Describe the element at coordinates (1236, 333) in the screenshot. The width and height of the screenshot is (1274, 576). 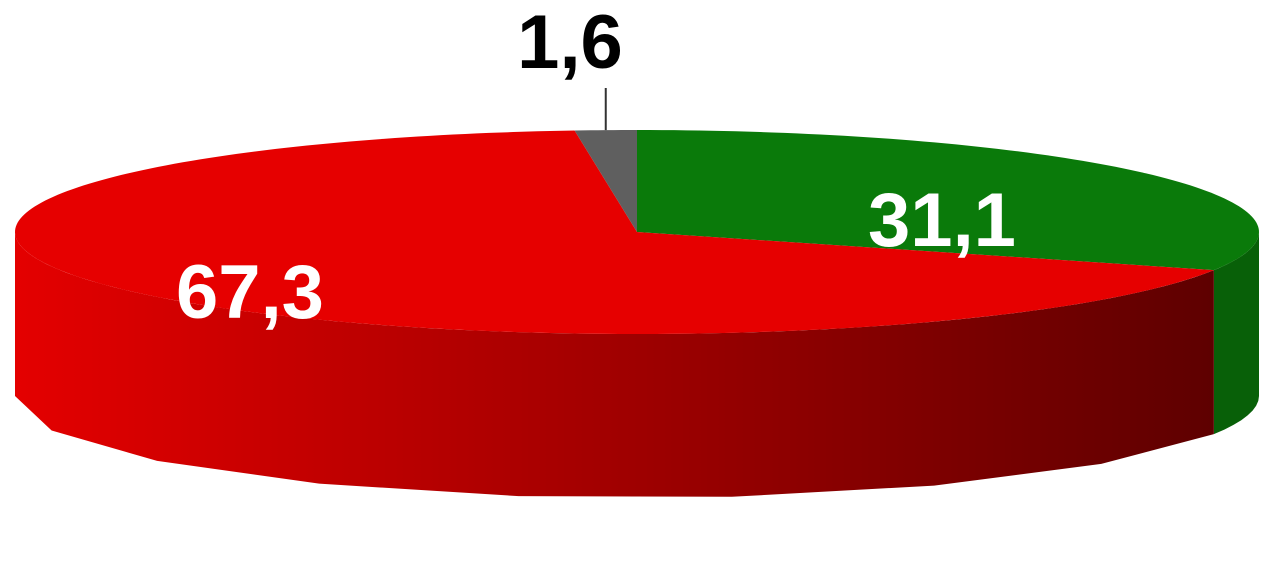
I see `slice-green-side` at that location.